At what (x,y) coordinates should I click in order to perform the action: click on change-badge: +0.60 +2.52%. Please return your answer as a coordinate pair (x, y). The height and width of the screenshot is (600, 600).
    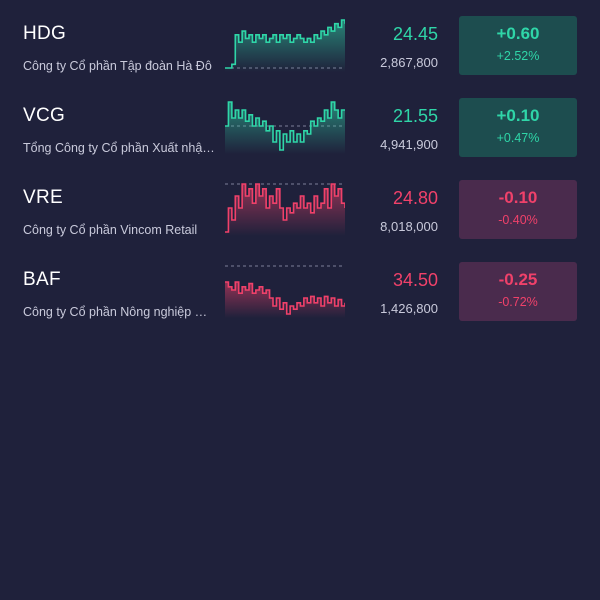
    Looking at the image, I should click on (518, 45).